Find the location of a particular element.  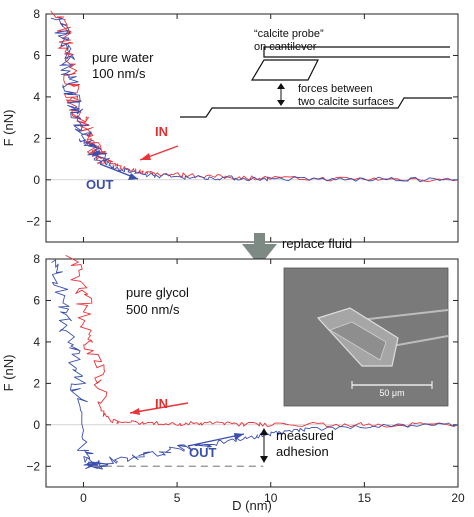

bottom-in-arrow is located at coordinates (159, 408).